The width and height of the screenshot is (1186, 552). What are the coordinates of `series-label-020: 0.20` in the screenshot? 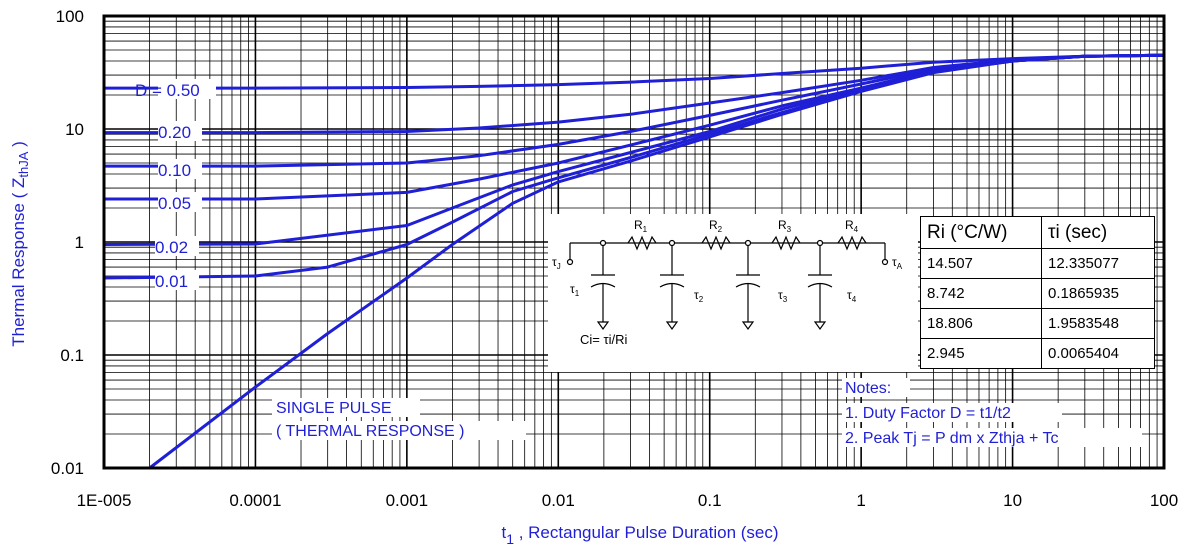 It's located at (174, 132).